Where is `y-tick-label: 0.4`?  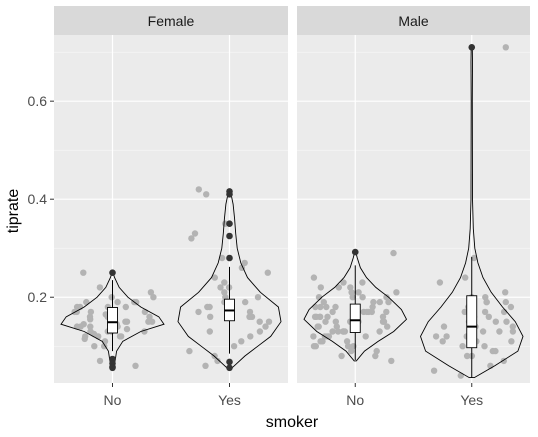
y-tick-label: 0.4 is located at coordinates (38, 199).